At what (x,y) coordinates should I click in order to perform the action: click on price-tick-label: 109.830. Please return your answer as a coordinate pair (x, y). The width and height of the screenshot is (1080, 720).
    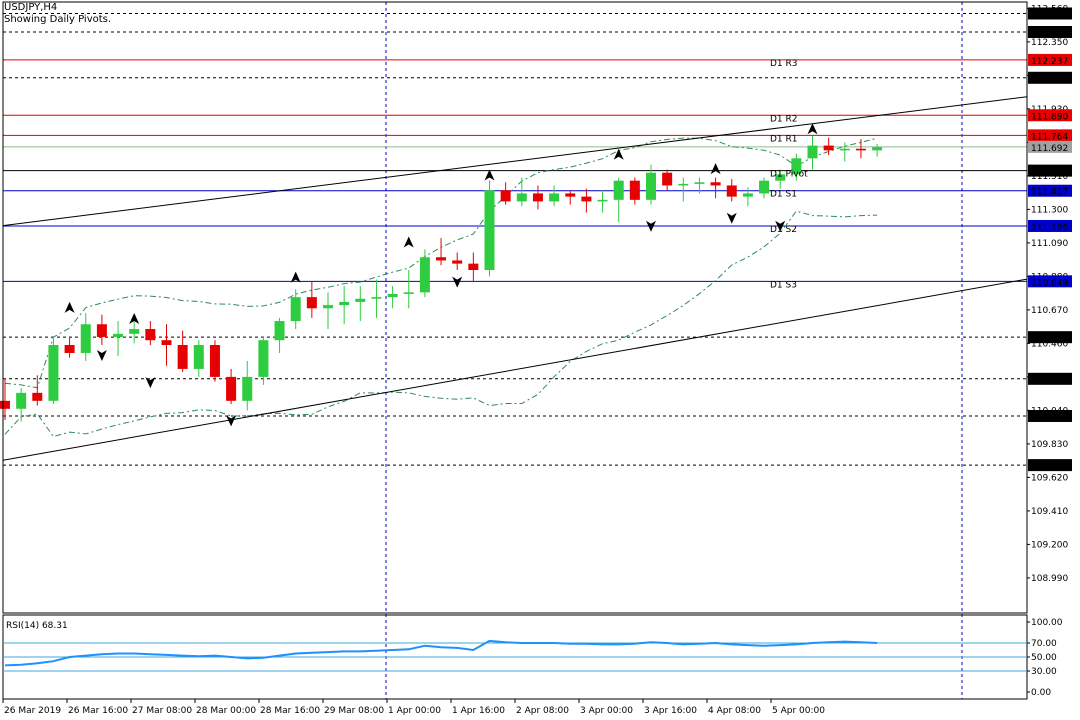
    Looking at the image, I should click on (1049, 445).